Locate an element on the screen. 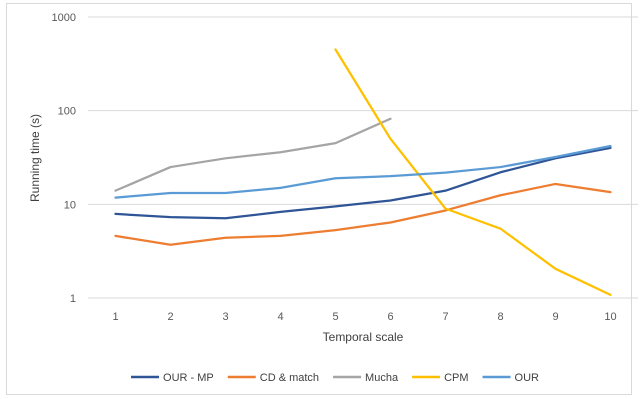 Image resolution: width=640 pixels, height=399 pixels. y-tick-label: 1000 is located at coordinates (64, 18).